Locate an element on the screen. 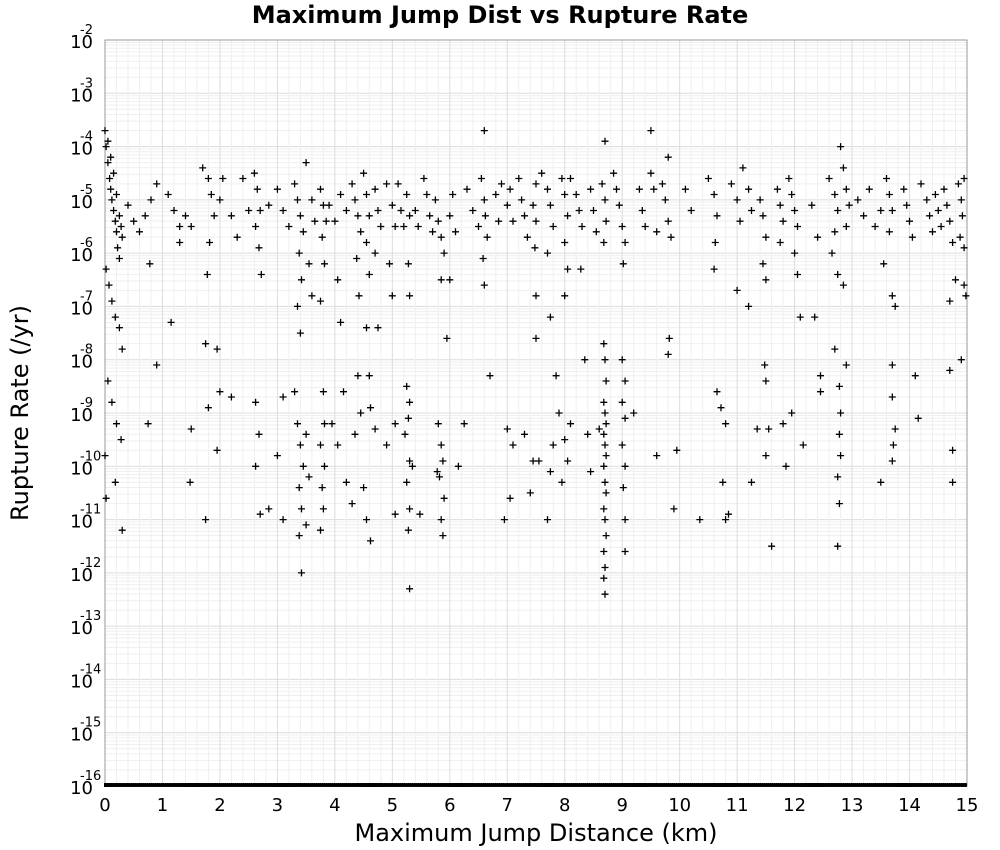 This screenshot has height=850, width=1000. y-tick-exponent: -4 is located at coordinates (86, 137).